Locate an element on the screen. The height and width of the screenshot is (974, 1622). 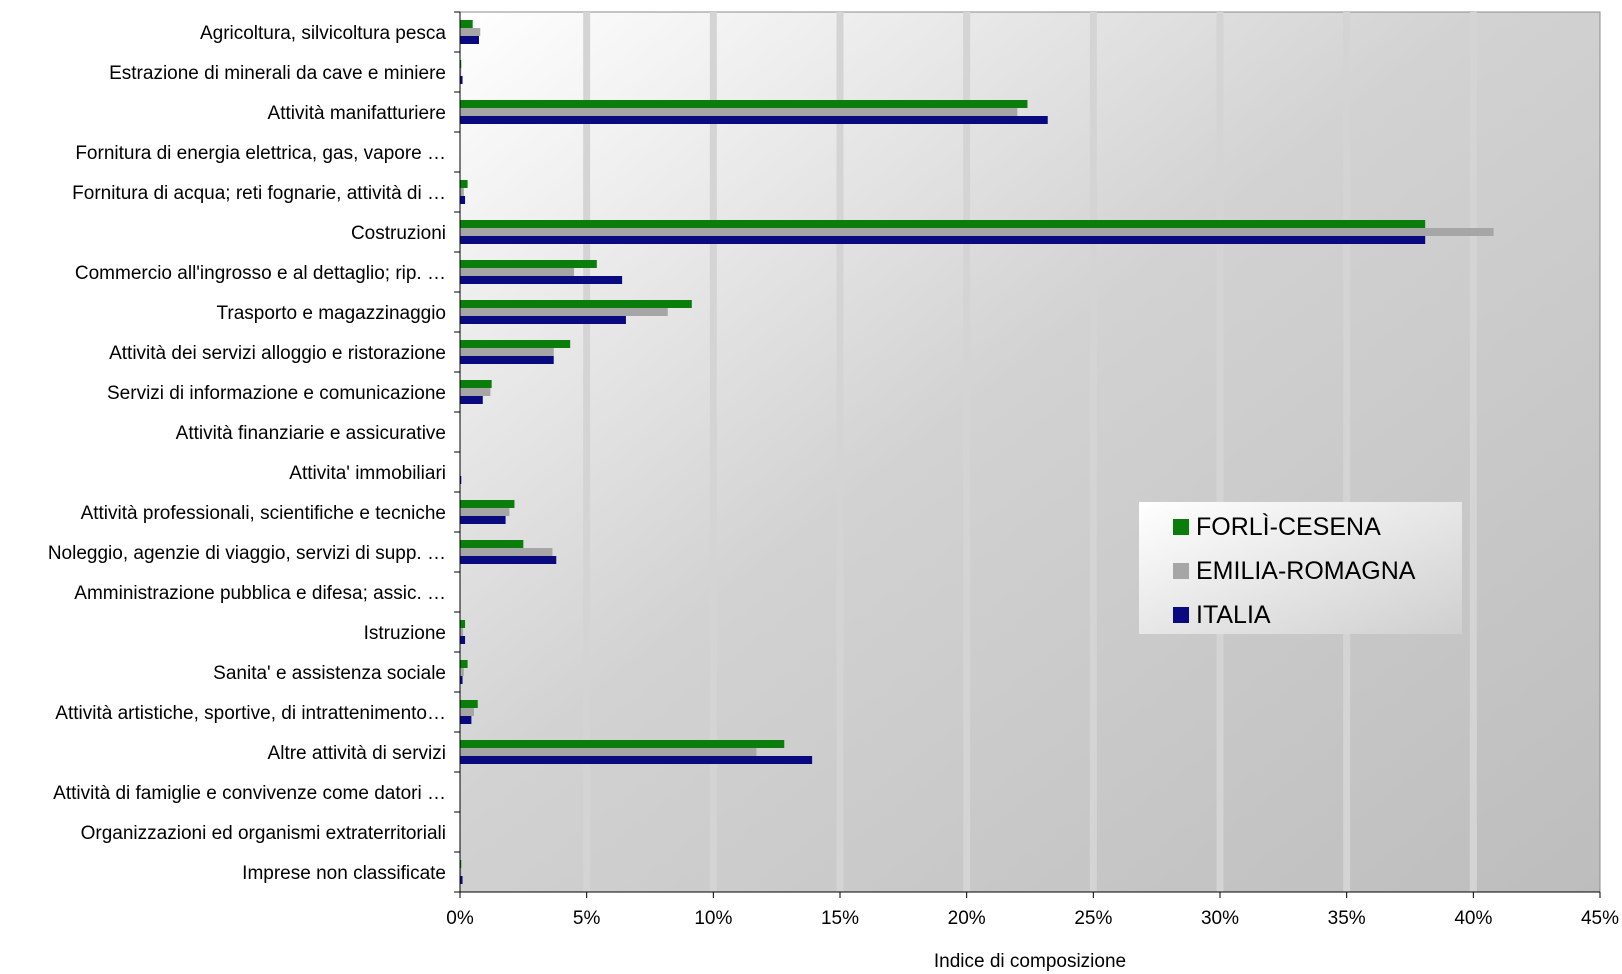
category-label-1: Estrazione di minerali da cave e miniere is located at coordinates (277, 73).